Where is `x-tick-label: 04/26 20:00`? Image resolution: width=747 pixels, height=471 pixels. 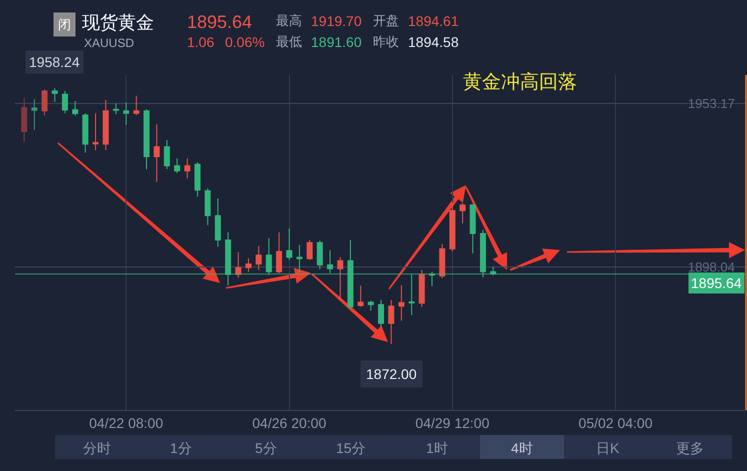
x-tick-label: 04/26 20:00 is located at coordinates (289, 422).